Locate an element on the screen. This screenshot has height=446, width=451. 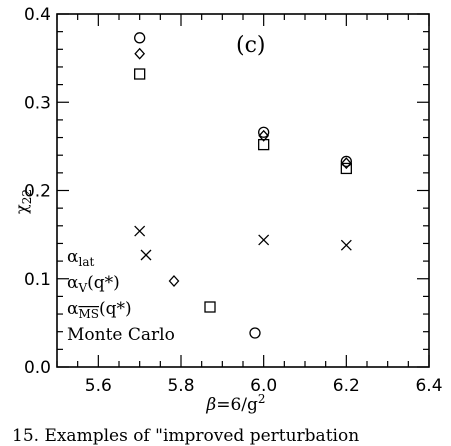
x-tick-label: 5.6 is located at coordinates (98, 386).